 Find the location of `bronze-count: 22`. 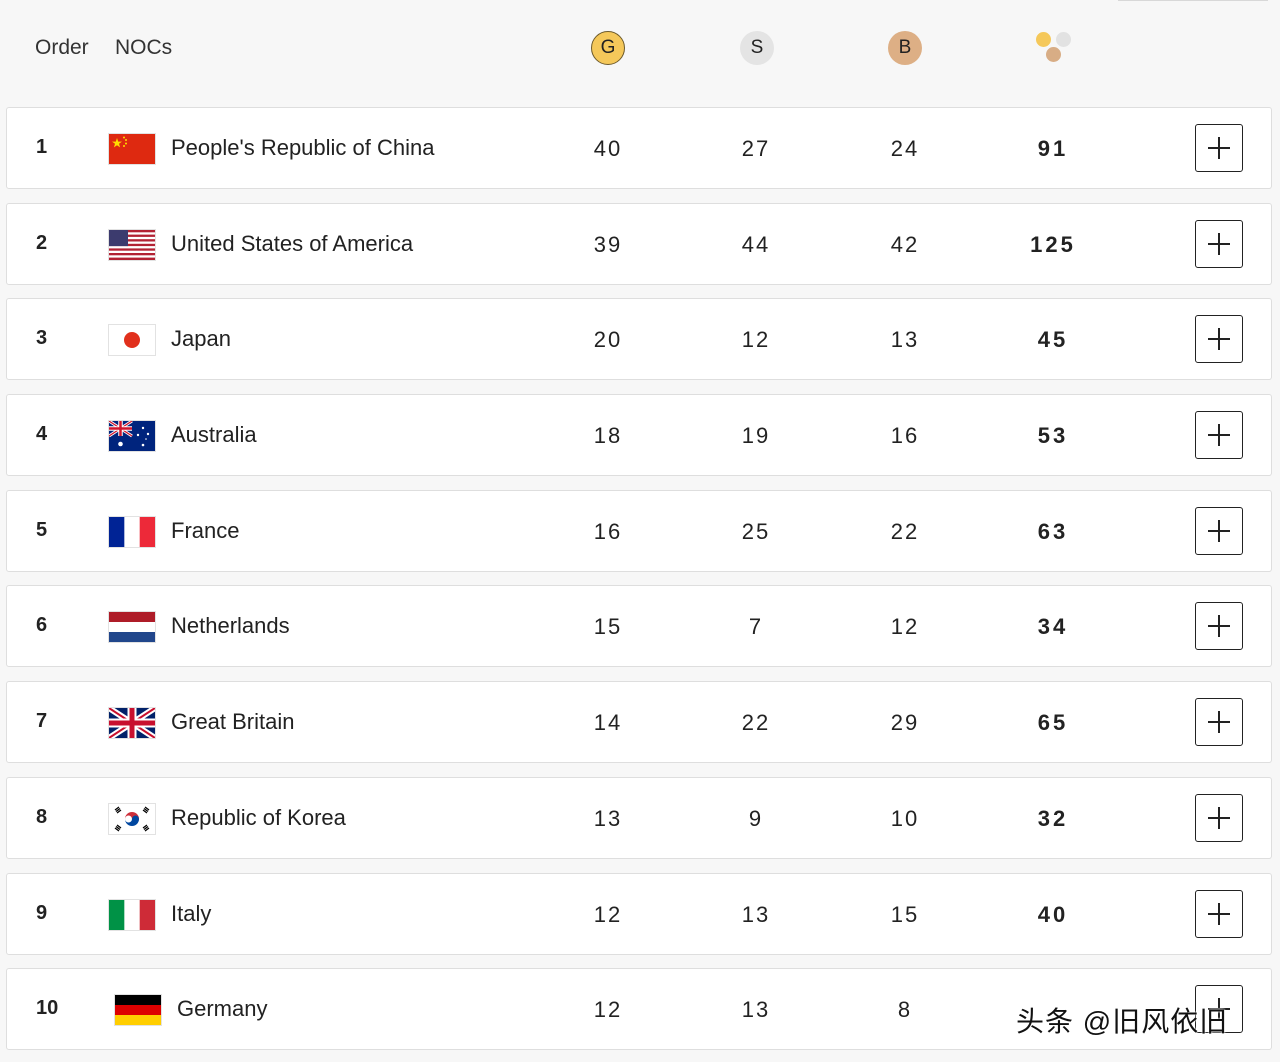

bronze-count: 22 is located at coordinates (905, 531).